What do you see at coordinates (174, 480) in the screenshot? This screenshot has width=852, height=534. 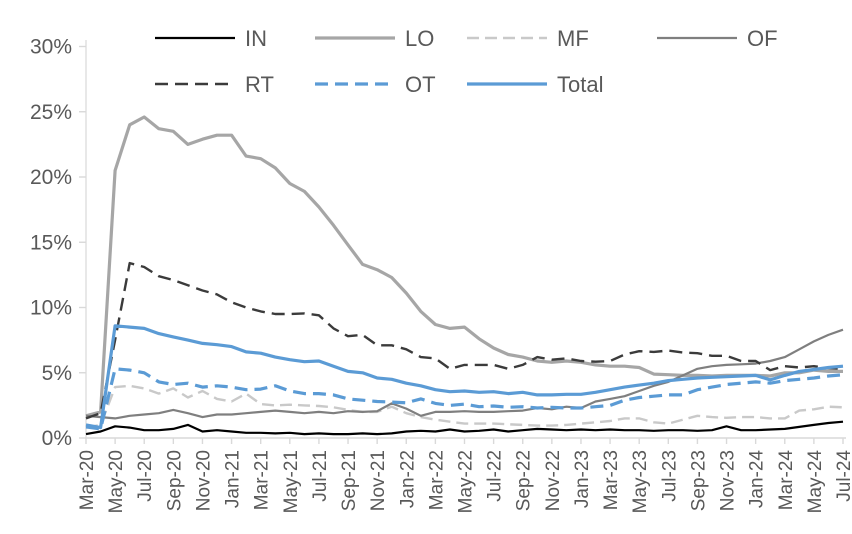 I see `x-tick-label: Sep-20` at bounding box center [174, 480].